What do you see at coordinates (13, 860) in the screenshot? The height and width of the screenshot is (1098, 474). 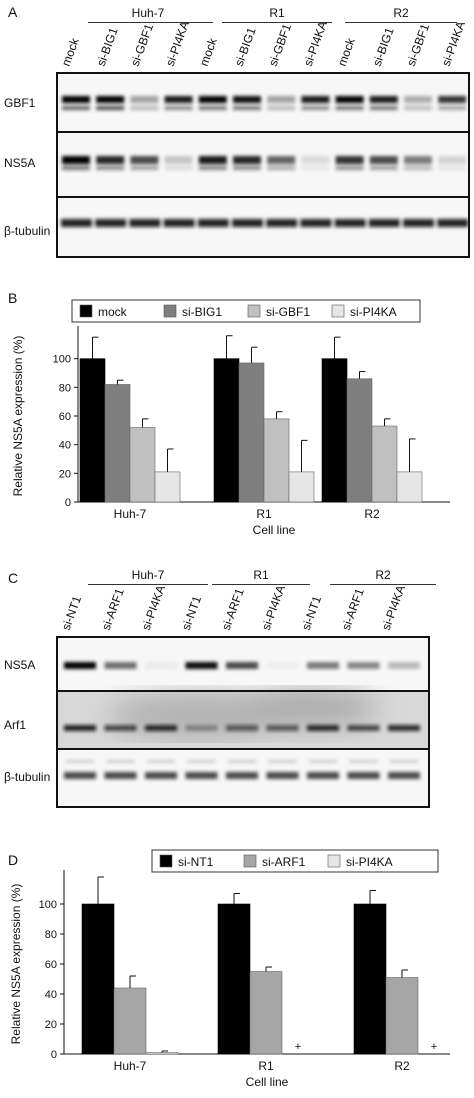 I see `panel-d-label: D` at bounding box center [13, 860].